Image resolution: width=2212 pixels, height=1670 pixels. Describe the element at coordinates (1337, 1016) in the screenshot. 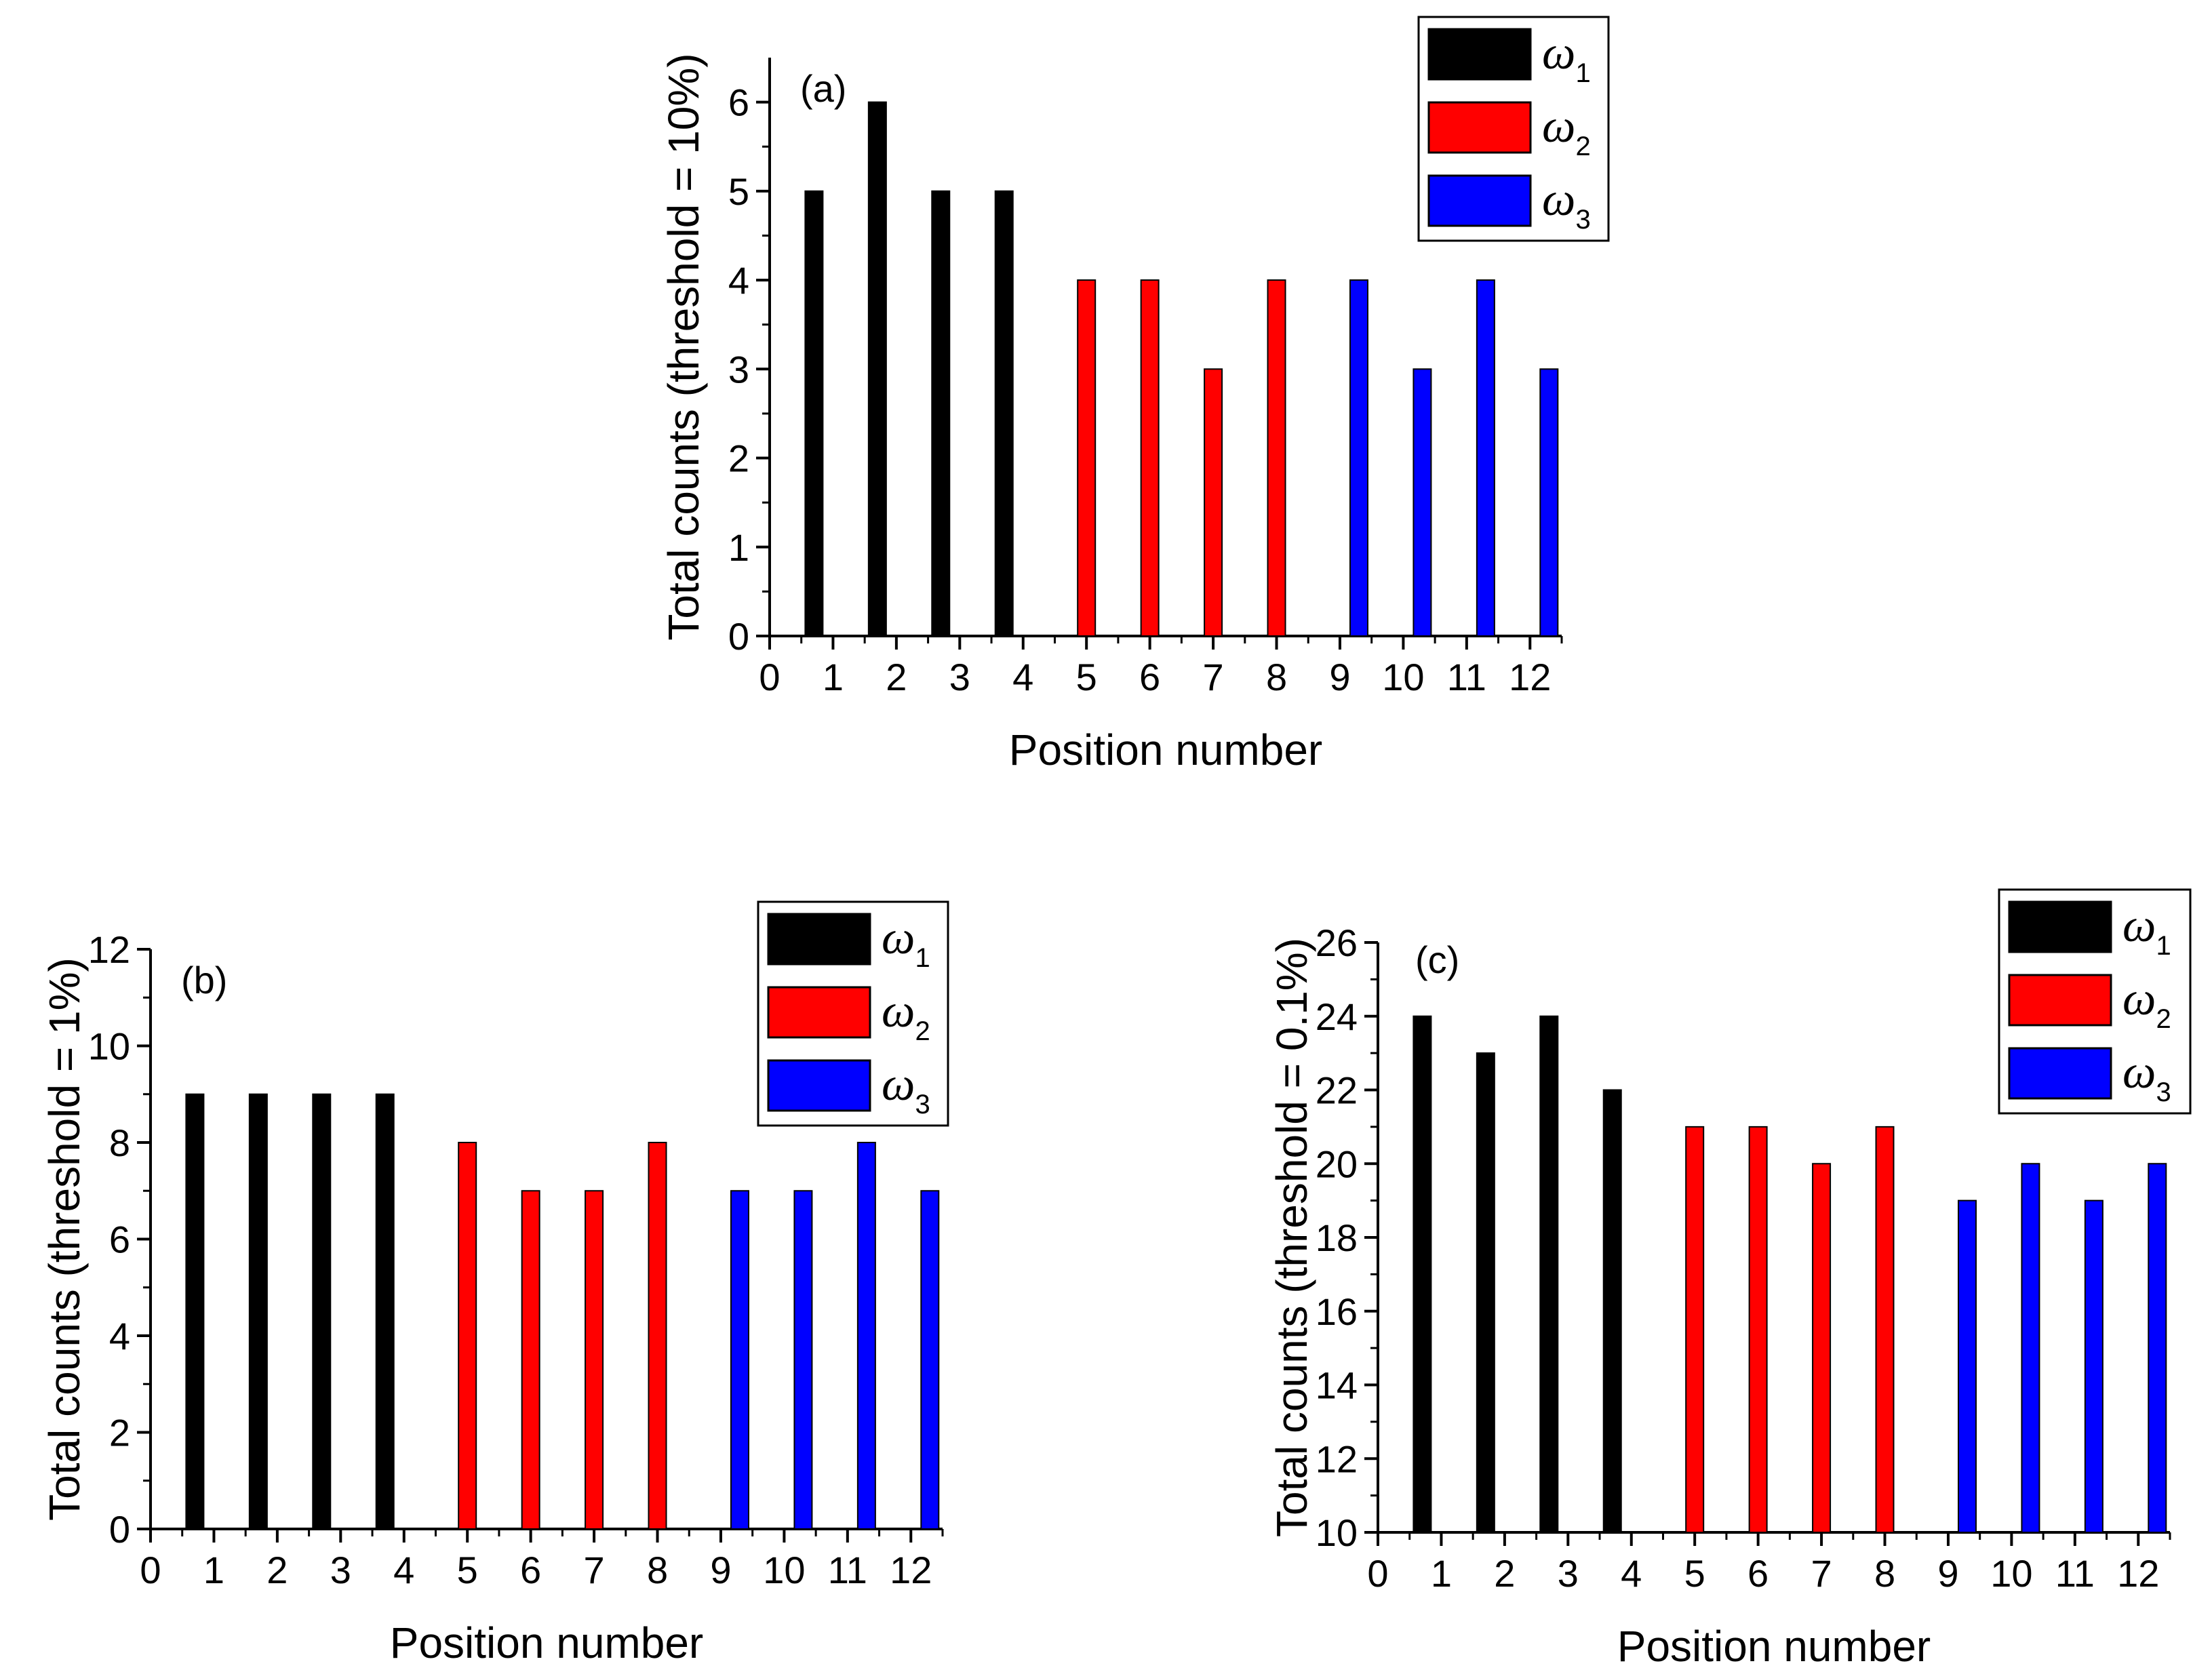

I see `y-tick-label: 24` at that location.